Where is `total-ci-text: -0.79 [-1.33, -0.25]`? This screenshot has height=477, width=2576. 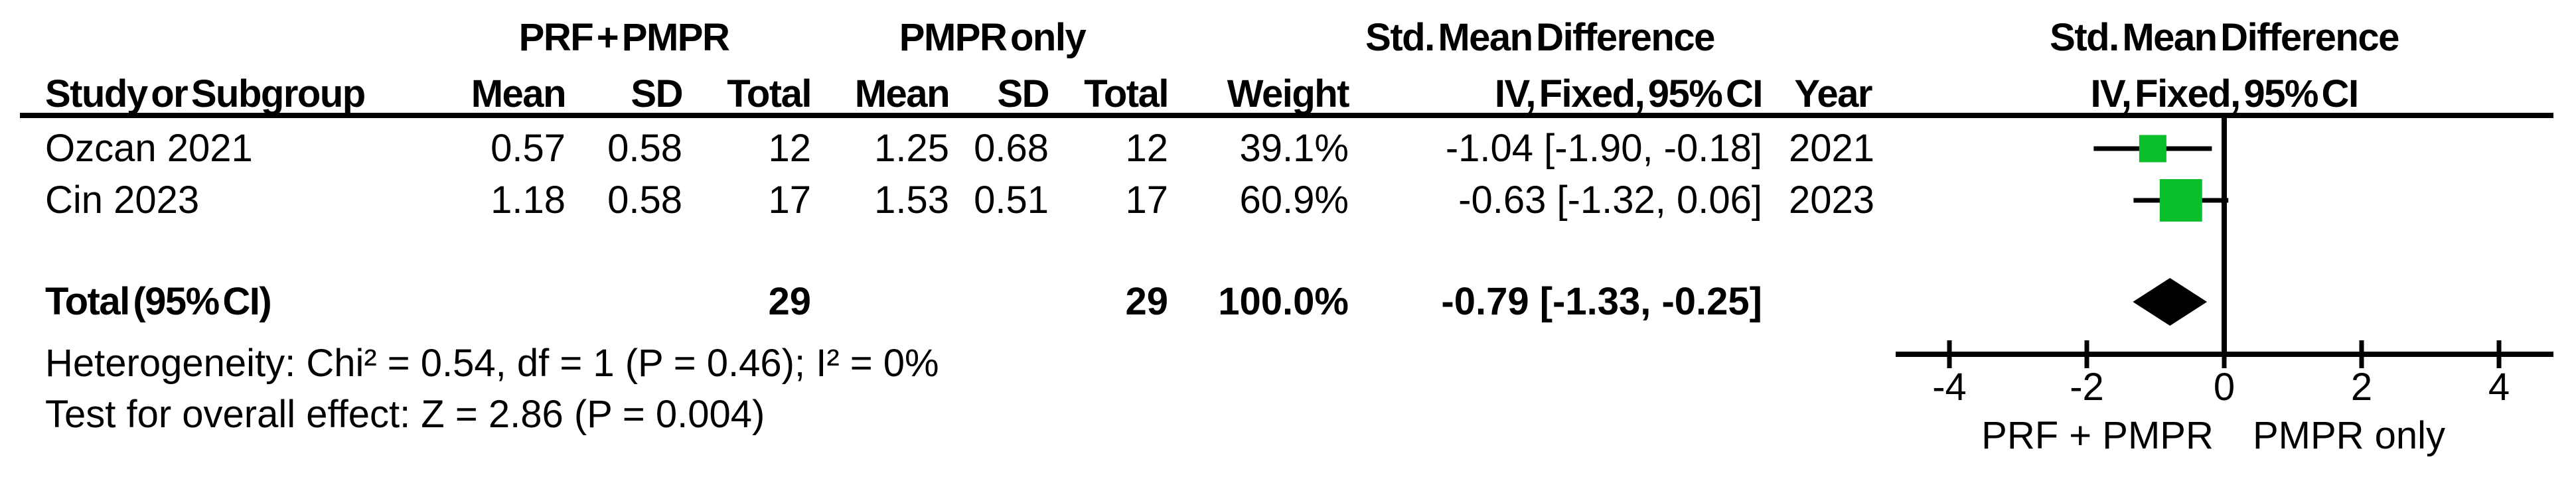 total-ci-text: -0.79 [-1.33, -0.25] is located at coordinates (1602, 301).